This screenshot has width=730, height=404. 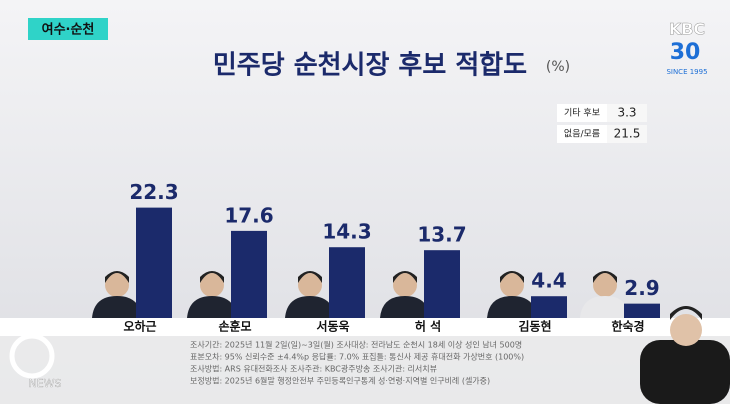 What do you see at coordinates (346, 232) in the screenshot?
I see `value-label: 14.3` at bounding box center [346, 232].